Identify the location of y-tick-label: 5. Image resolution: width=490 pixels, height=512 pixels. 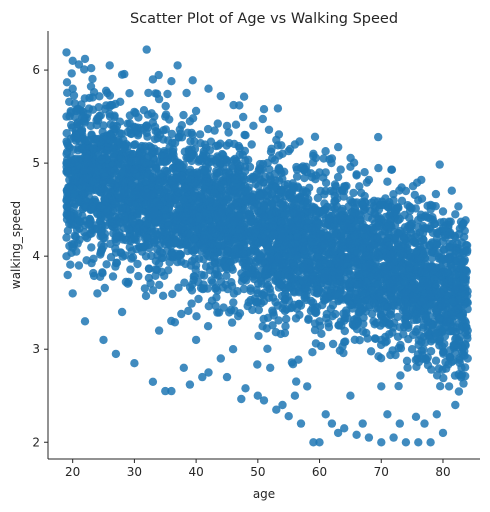
(36, 163).